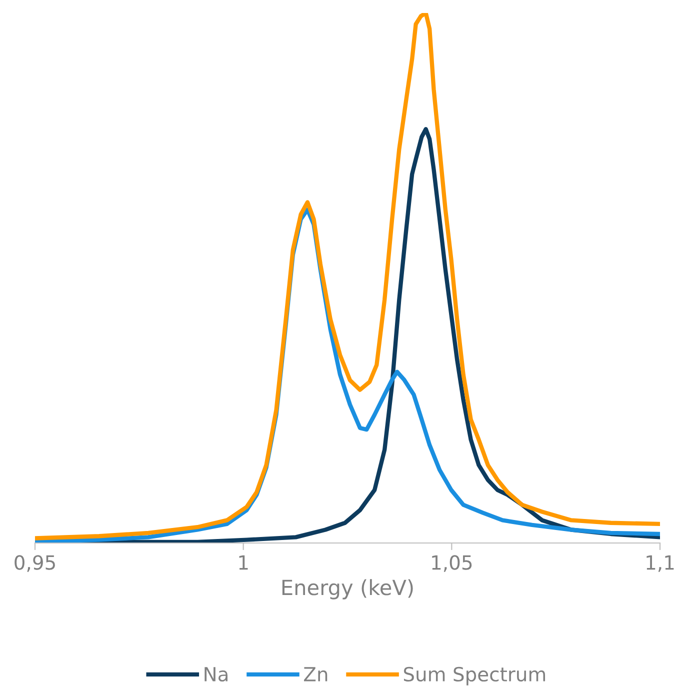 The height and width of the screenshot is (697, 682). What do you see at coordinates (243, 562) in the screenshot?
I see `x-tick-label: 1` at bounding box center [243, 562].